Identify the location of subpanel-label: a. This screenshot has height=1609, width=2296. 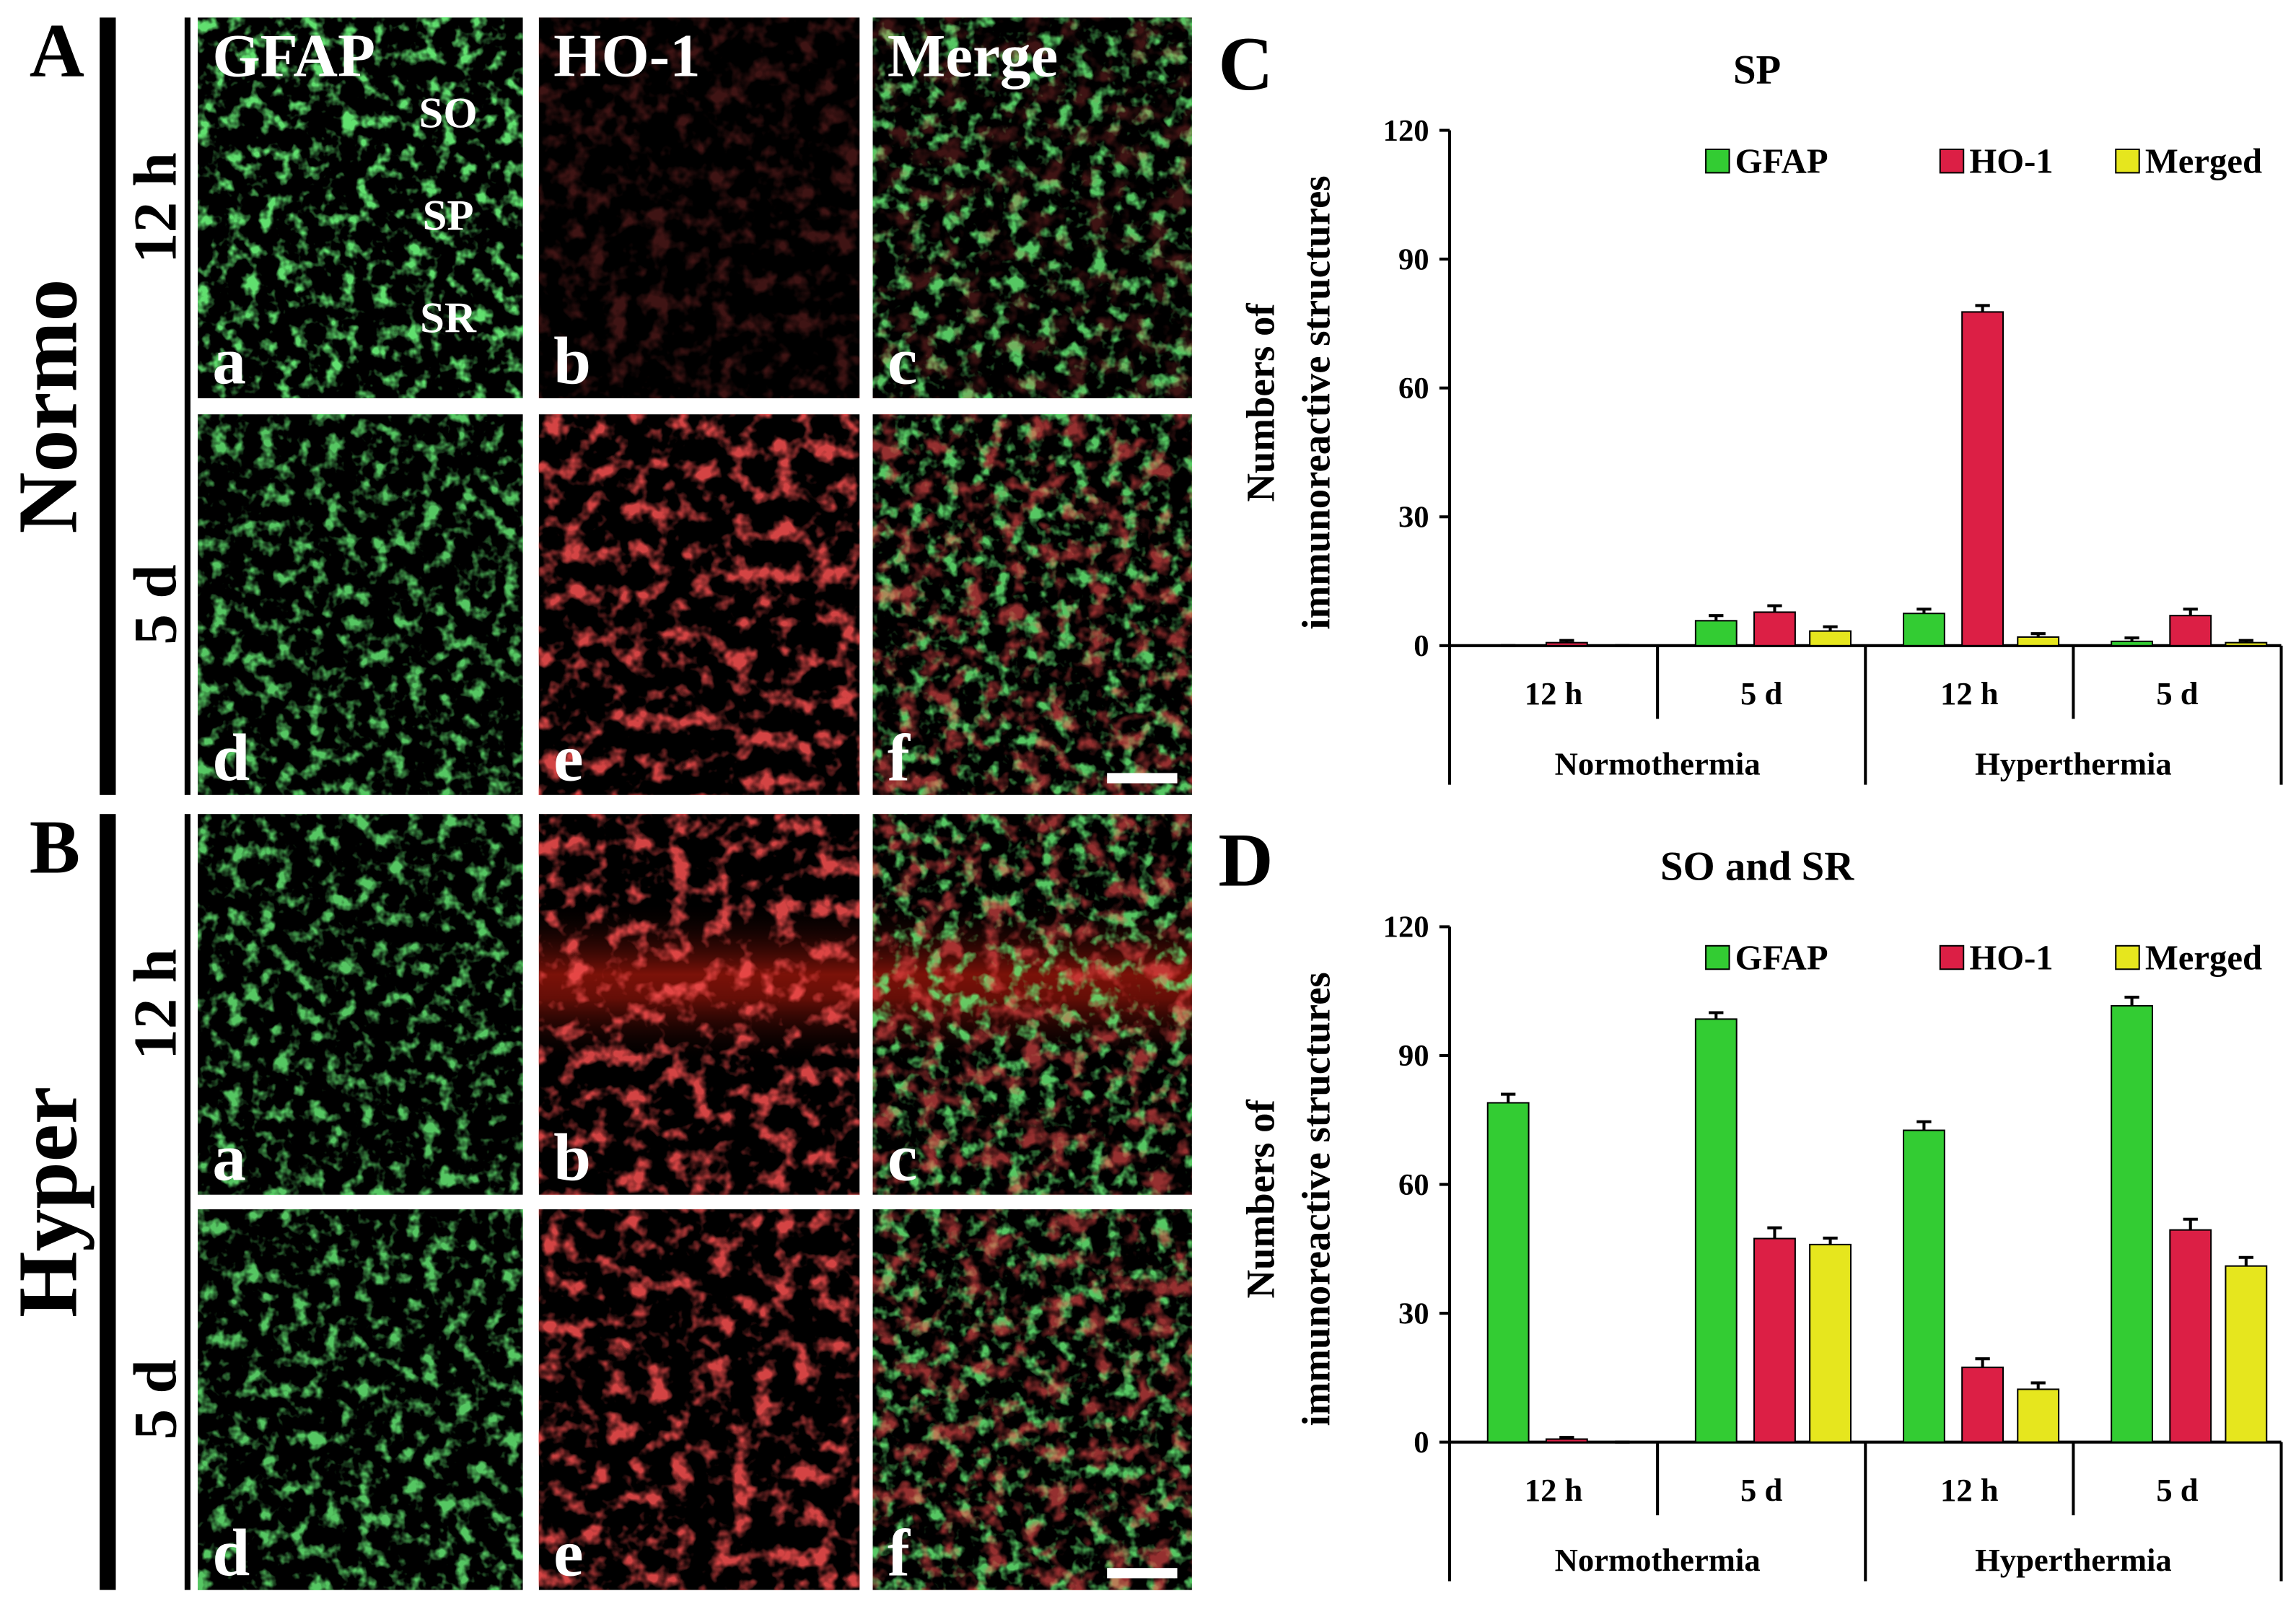
(229, 362).